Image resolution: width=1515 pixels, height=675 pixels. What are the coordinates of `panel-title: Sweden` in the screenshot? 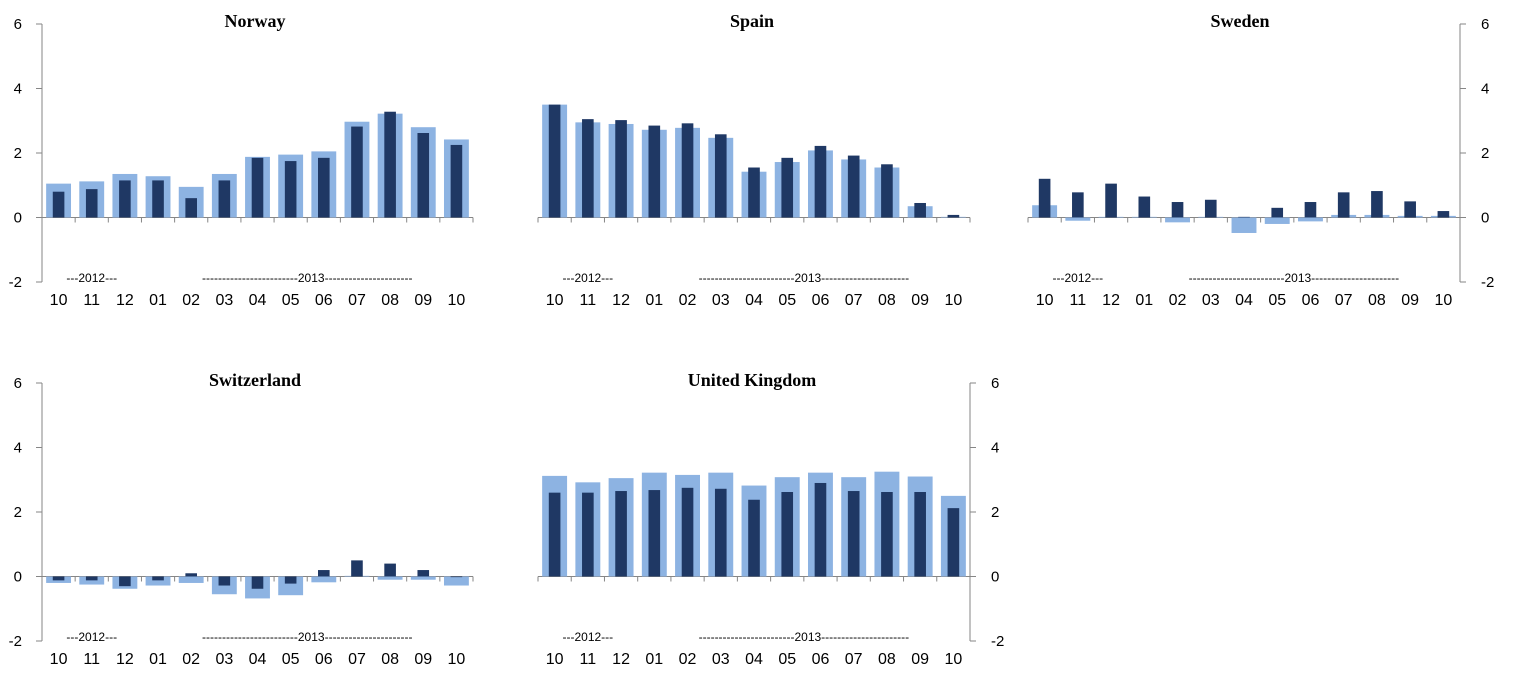 It's located at (1239, 21).